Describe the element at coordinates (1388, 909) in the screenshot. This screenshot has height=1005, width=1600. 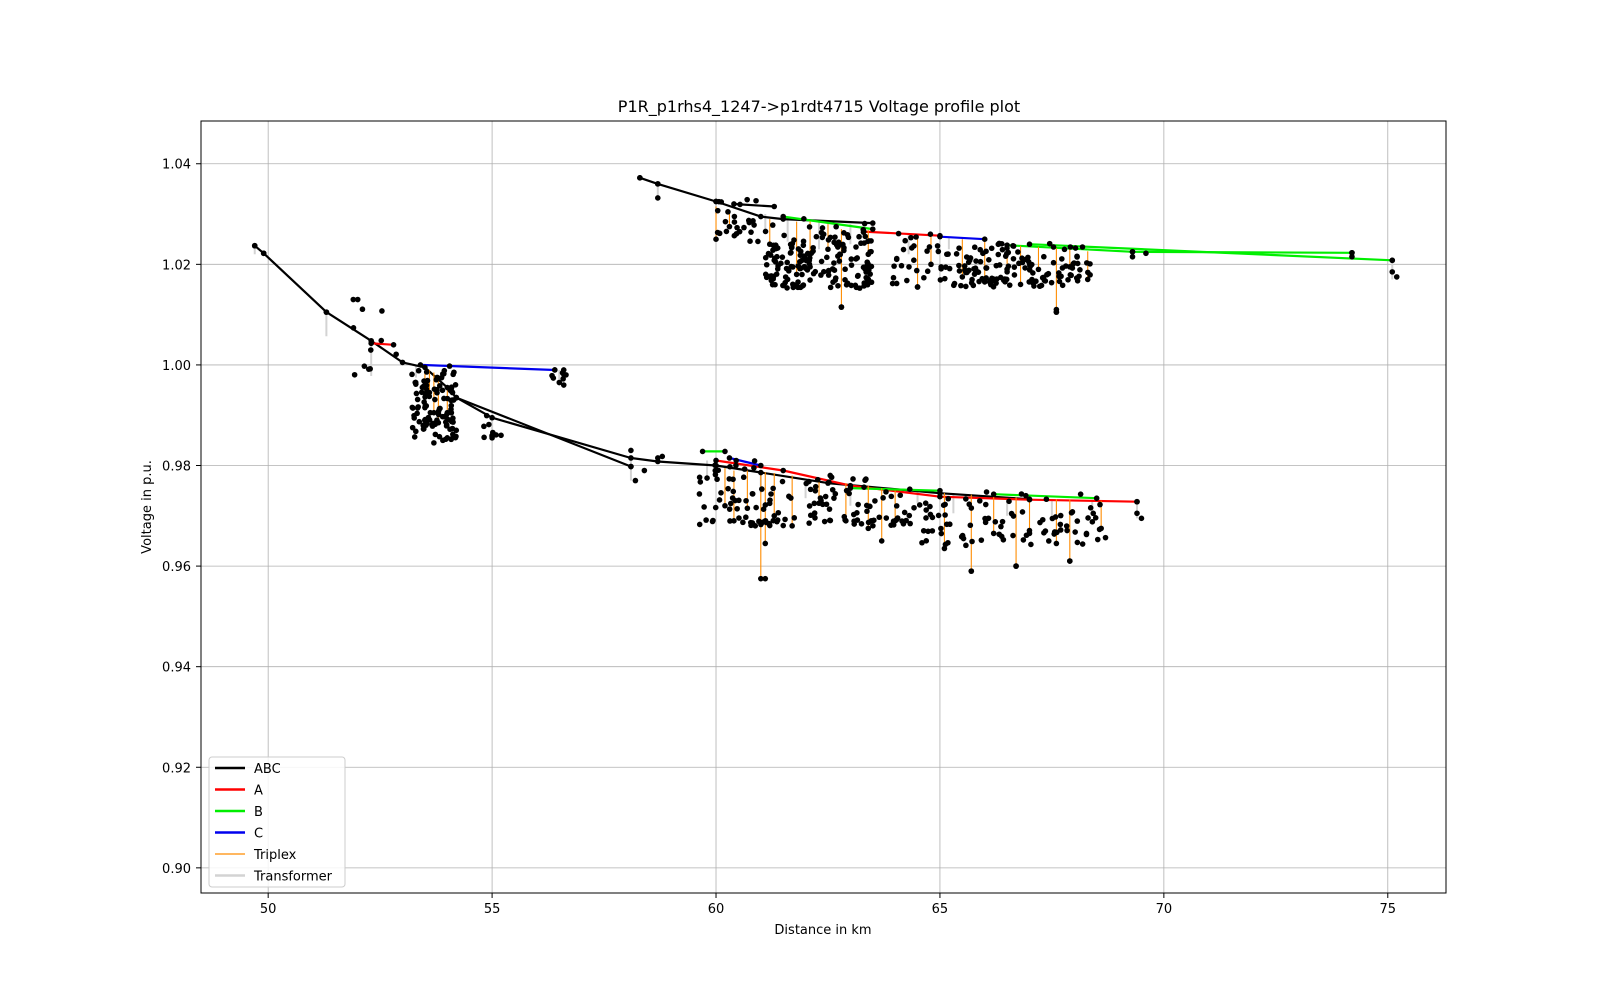
I see `x-tick-label: 75` at that location.